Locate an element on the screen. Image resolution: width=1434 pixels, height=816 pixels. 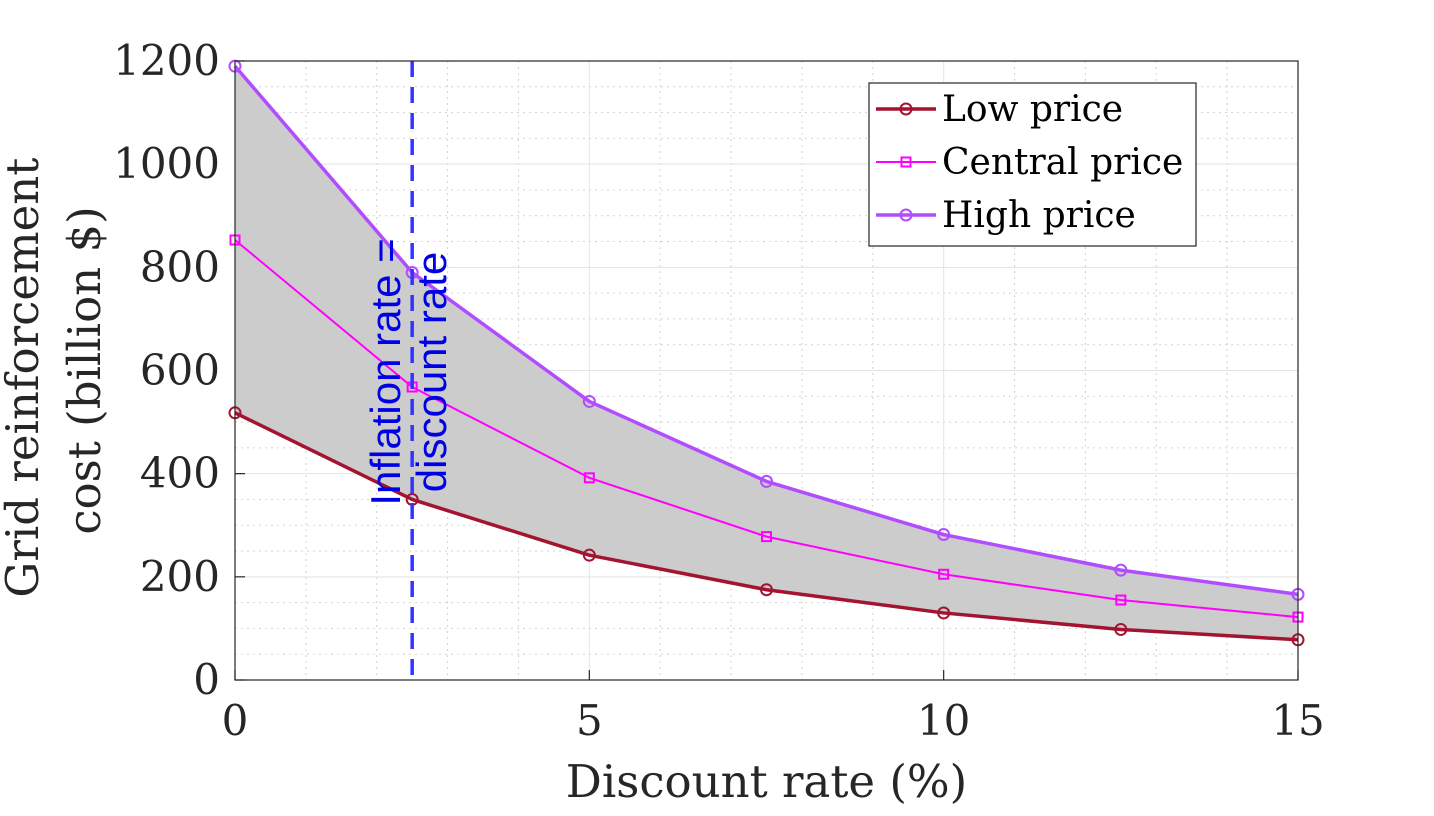
x-axis-label: Discount rate (%) is located at coordinates (766, 781).